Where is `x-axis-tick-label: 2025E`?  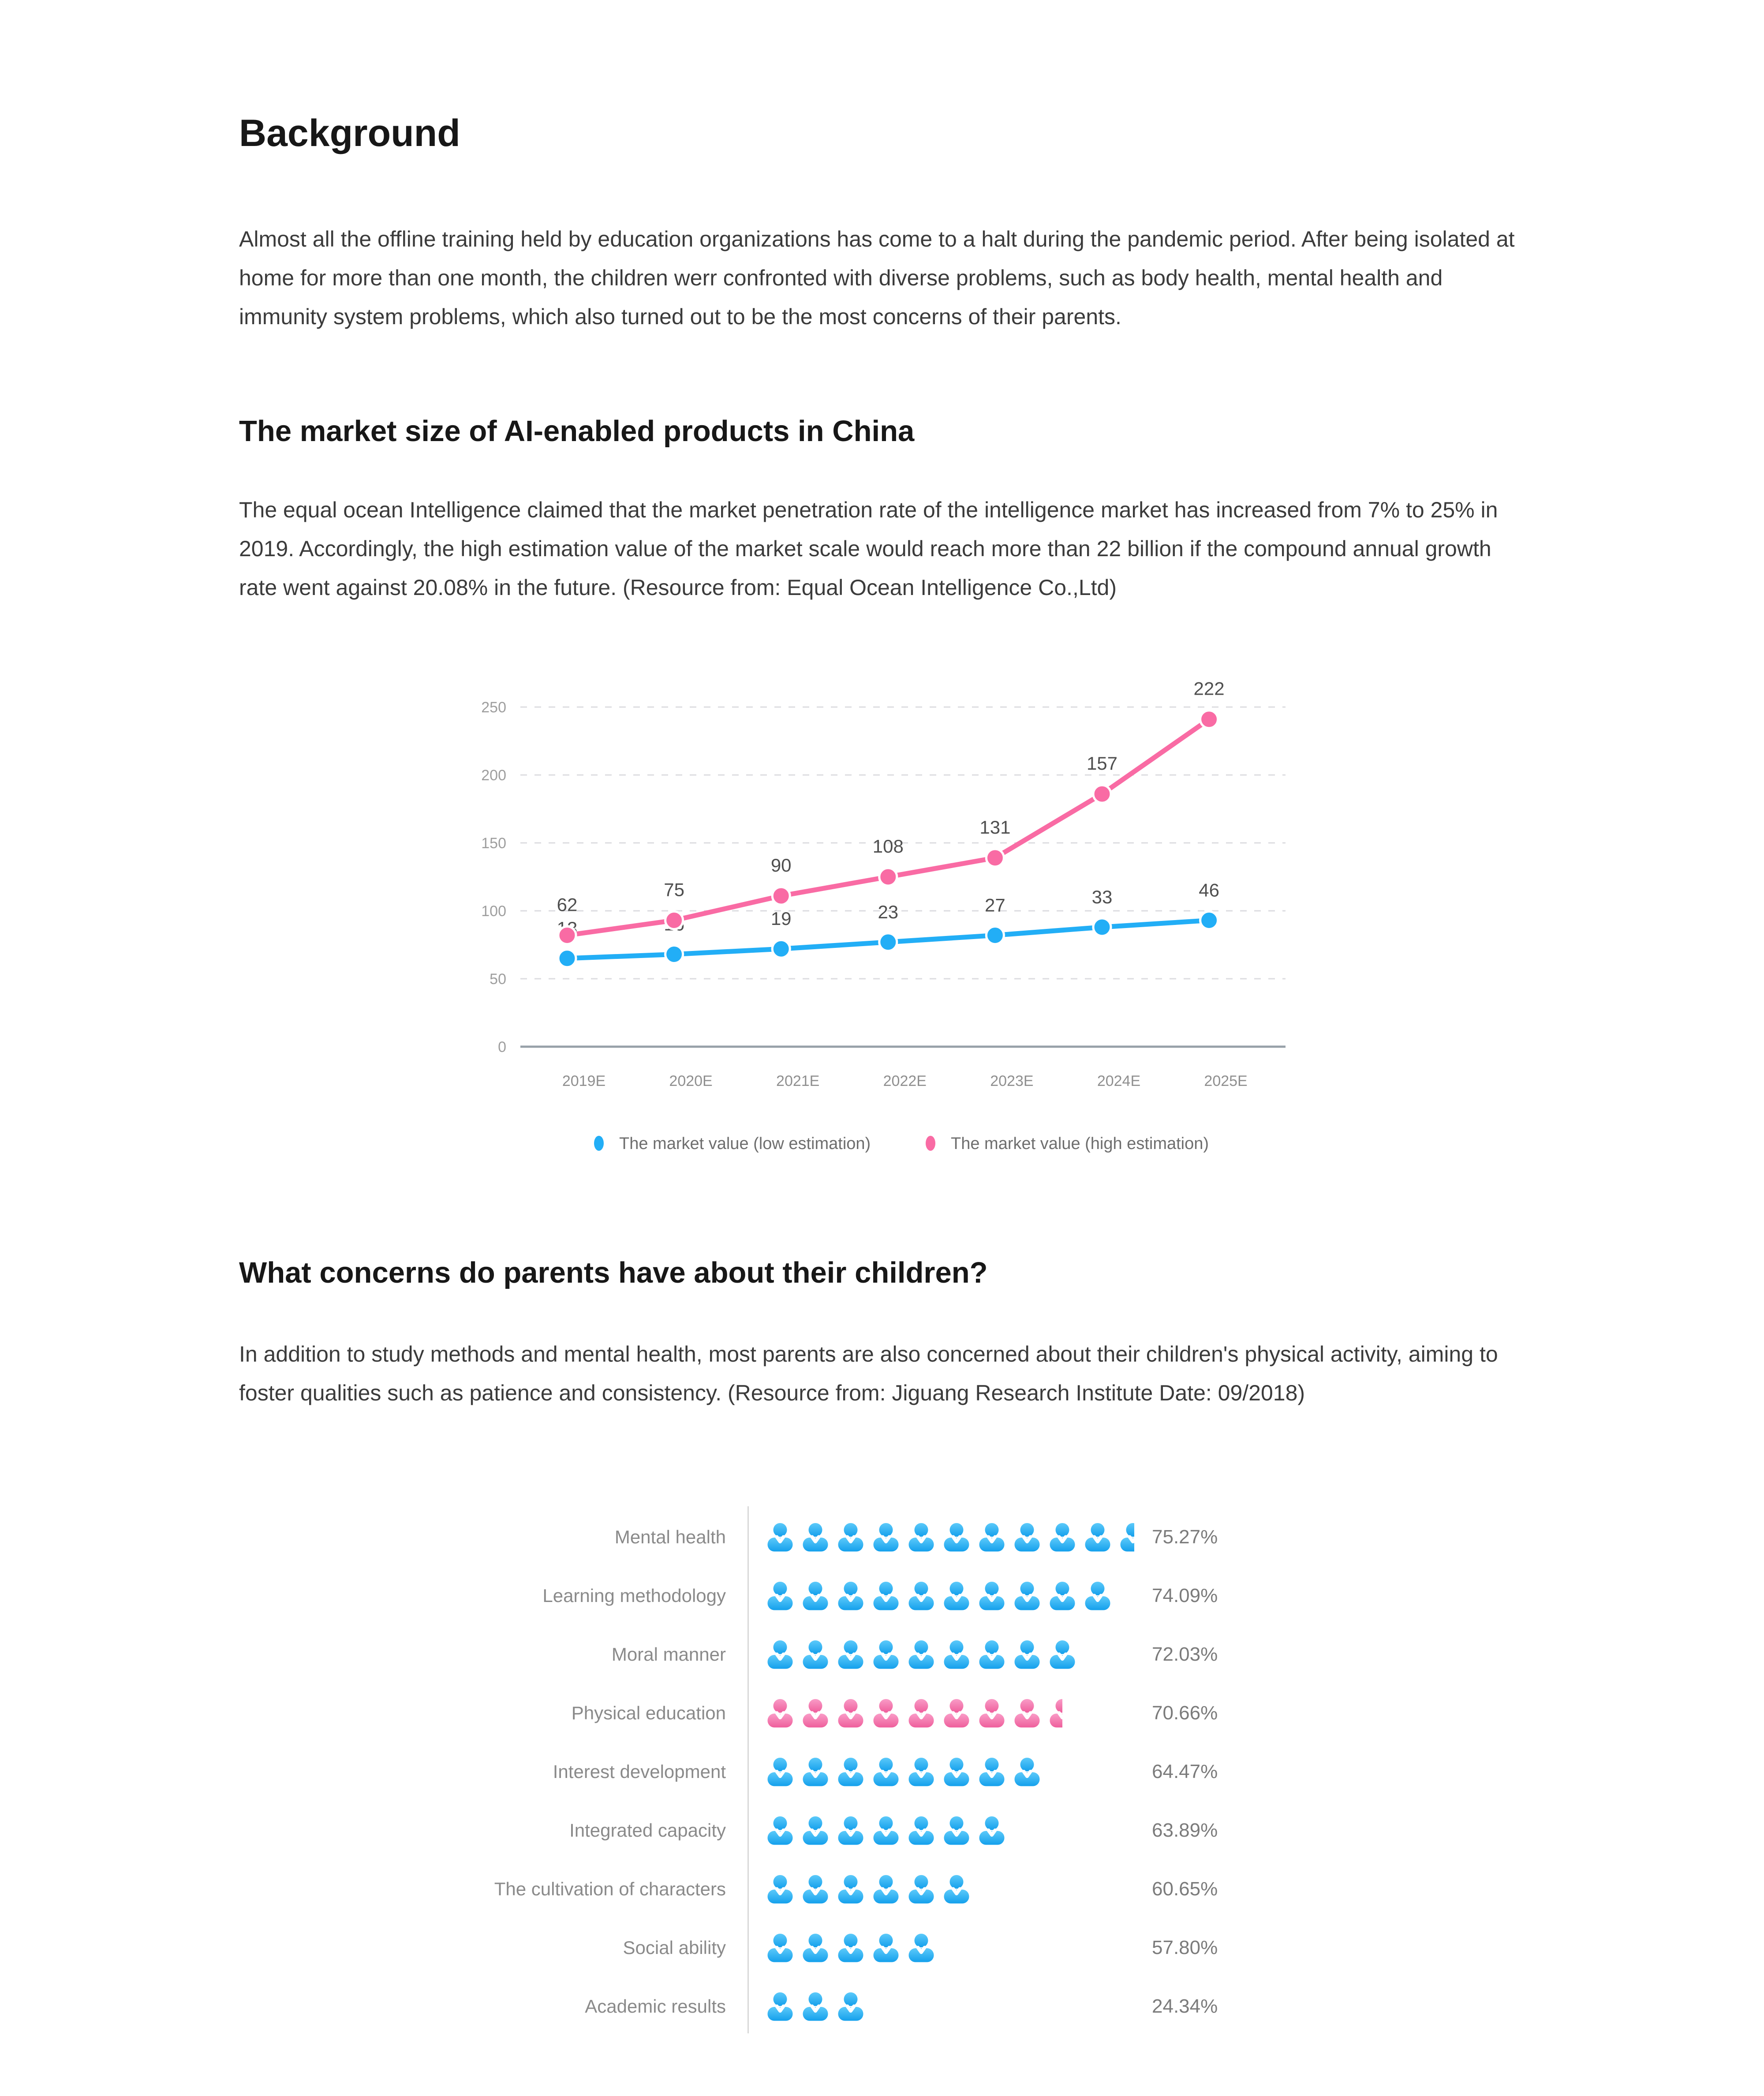
x-axis-tick-label: 2025E is located at coordinates (1225, 1081).